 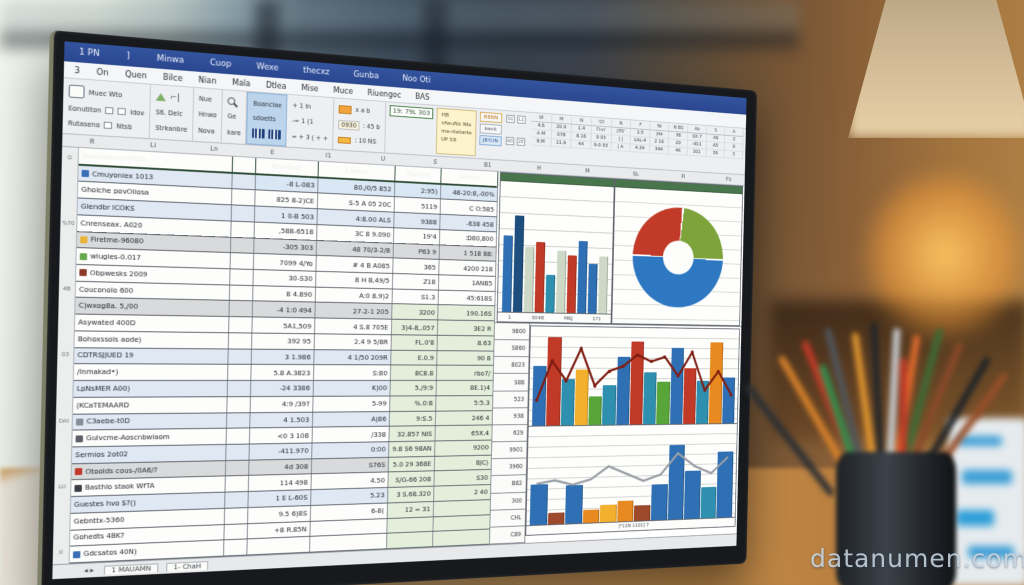 I want to click on value-cell: 1 518 88:, so click(x=468, y=253).